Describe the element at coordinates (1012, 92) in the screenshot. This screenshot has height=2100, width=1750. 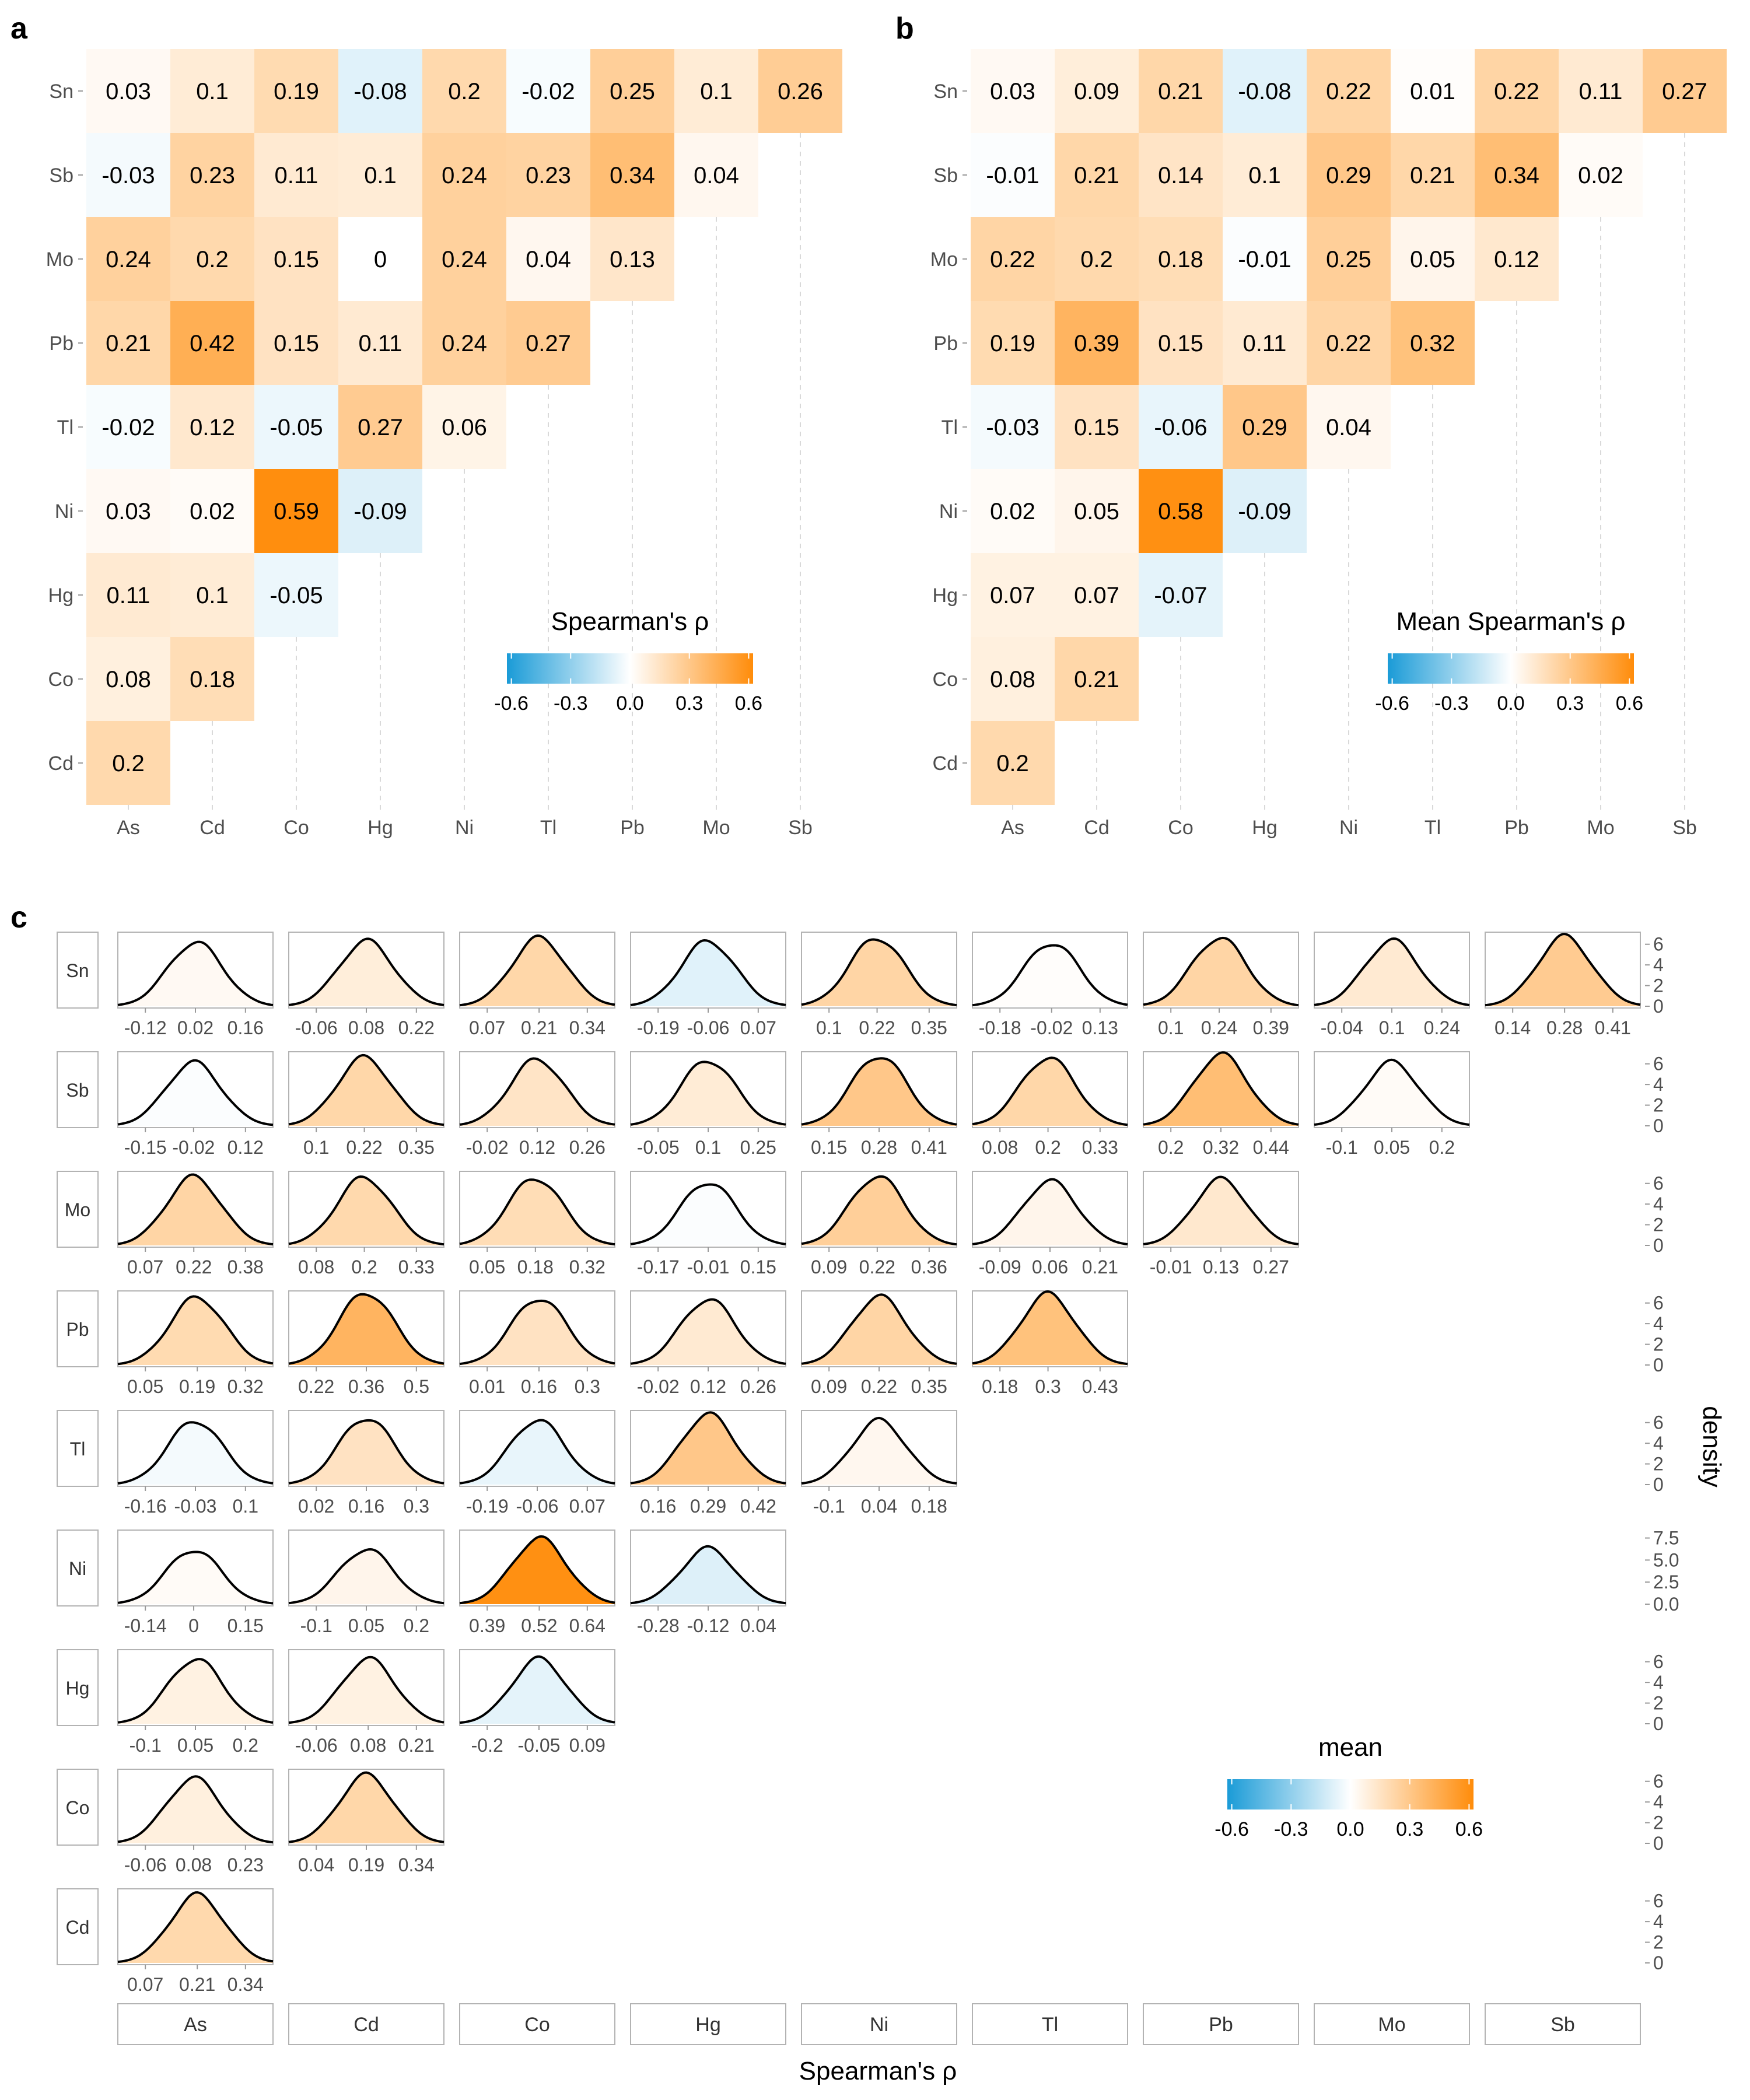
I see `heatmap-b-cell-label: 0.03` at that location.